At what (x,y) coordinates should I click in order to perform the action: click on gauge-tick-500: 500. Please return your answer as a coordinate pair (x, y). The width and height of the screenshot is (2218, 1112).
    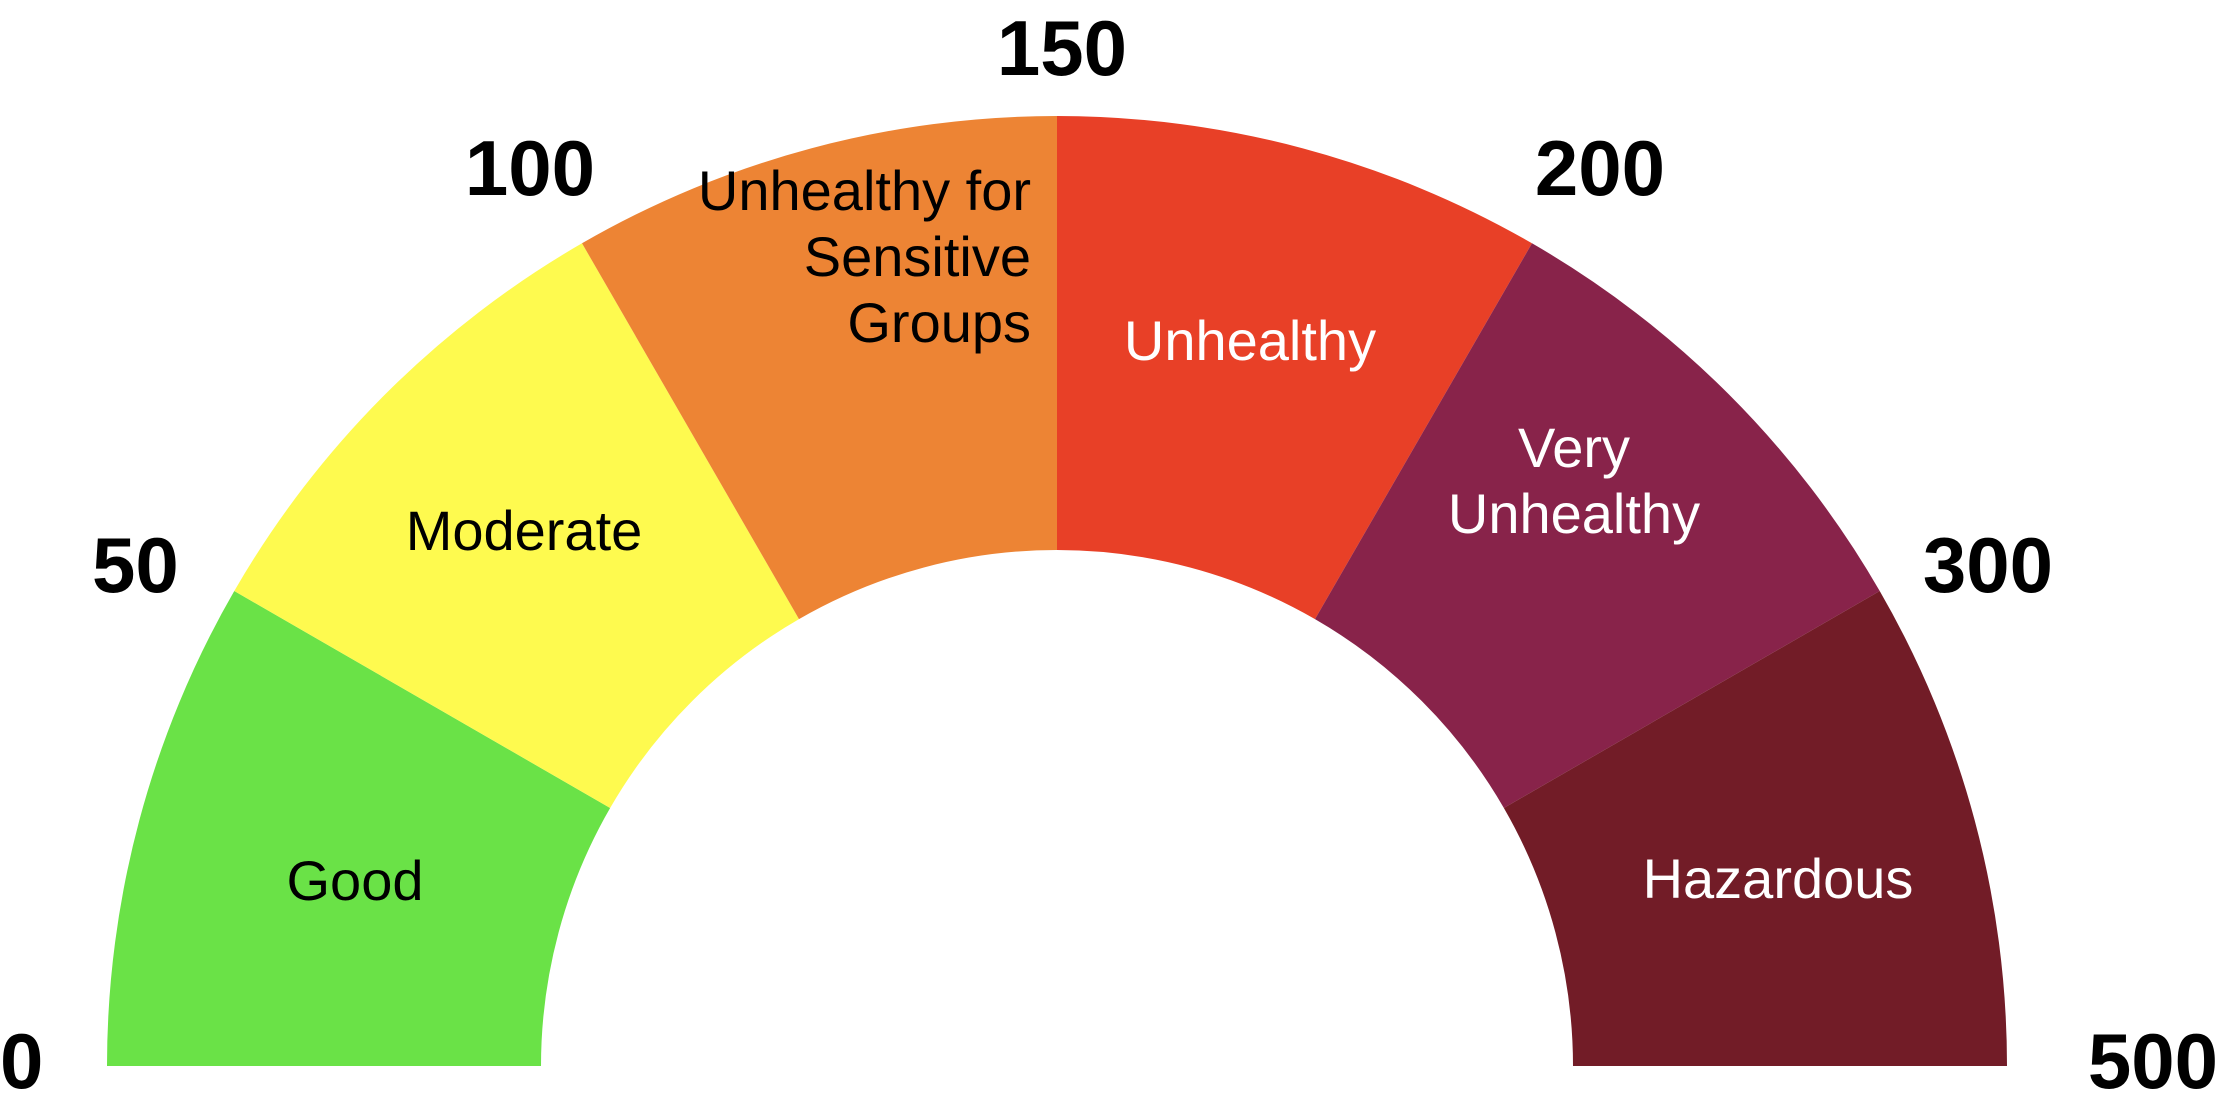
    Looking at the image, I should click on (2153, 1061).